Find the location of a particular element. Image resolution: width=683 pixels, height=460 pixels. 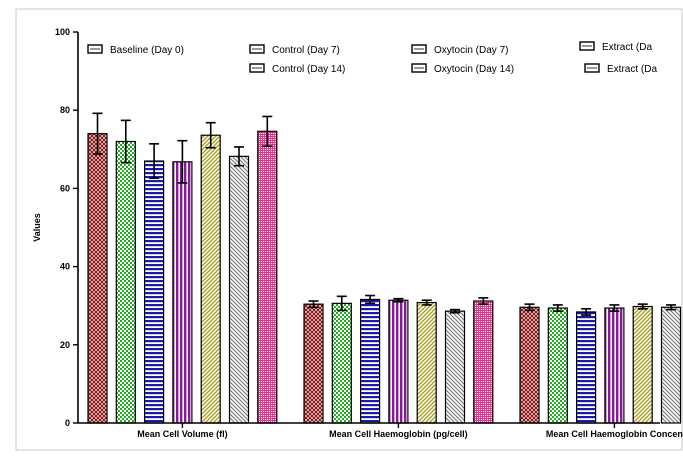

x-tick-label: Mean Cell Haemoglobin (pg/cell) is located at coordinates (398, 434).